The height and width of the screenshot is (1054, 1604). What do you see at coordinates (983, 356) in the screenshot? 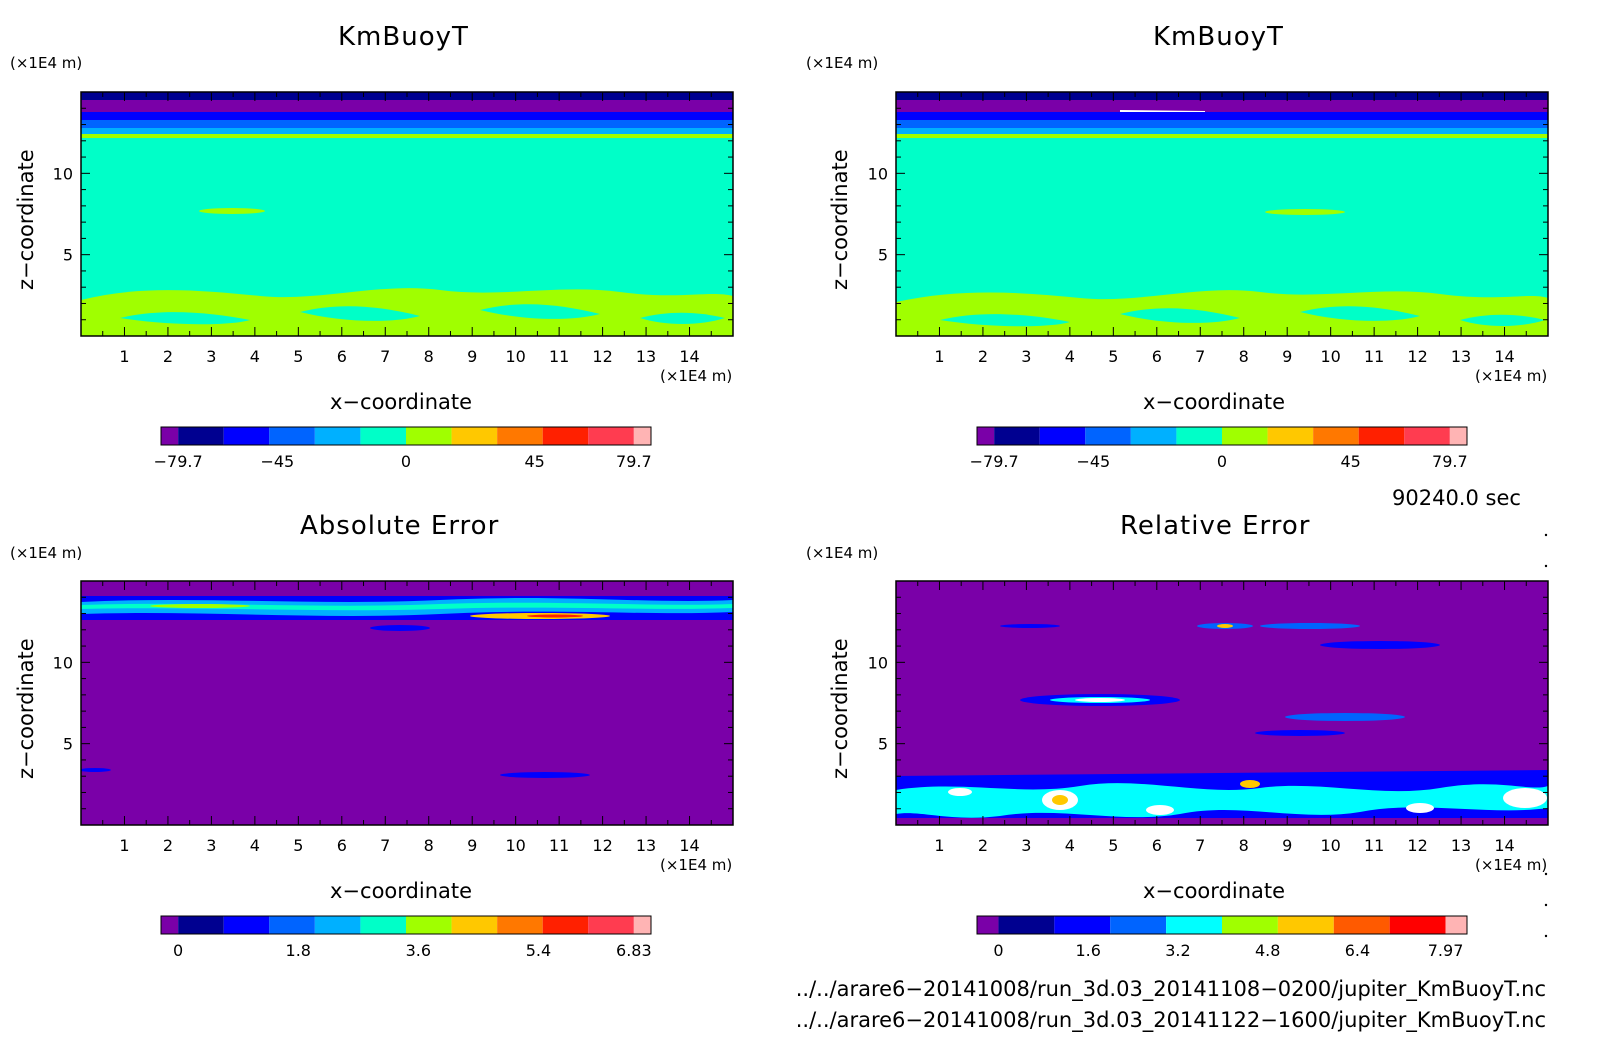
I see `x-tick-label: 2` at bounding box center [983, 356].